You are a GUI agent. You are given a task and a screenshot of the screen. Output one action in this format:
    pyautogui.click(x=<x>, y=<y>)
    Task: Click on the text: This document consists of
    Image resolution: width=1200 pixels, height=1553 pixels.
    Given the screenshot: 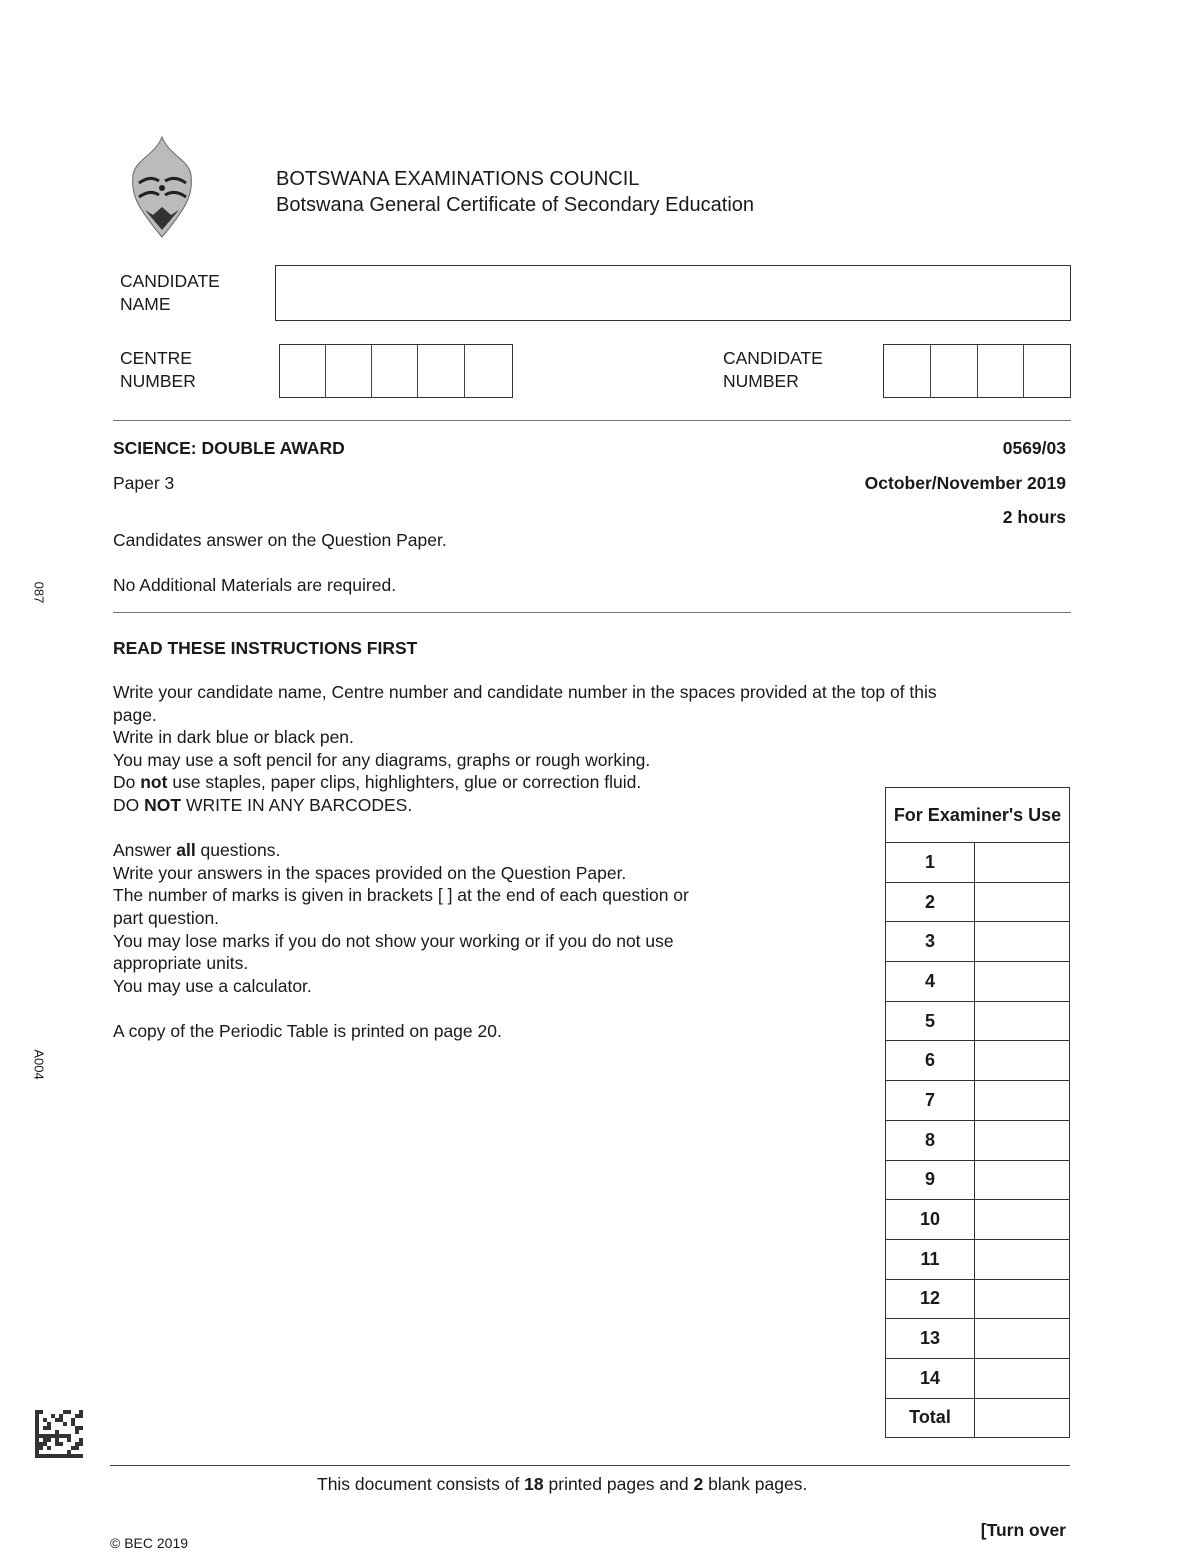 What is the action you would take?
    pyautogui.click(x=421, y=1484)
    